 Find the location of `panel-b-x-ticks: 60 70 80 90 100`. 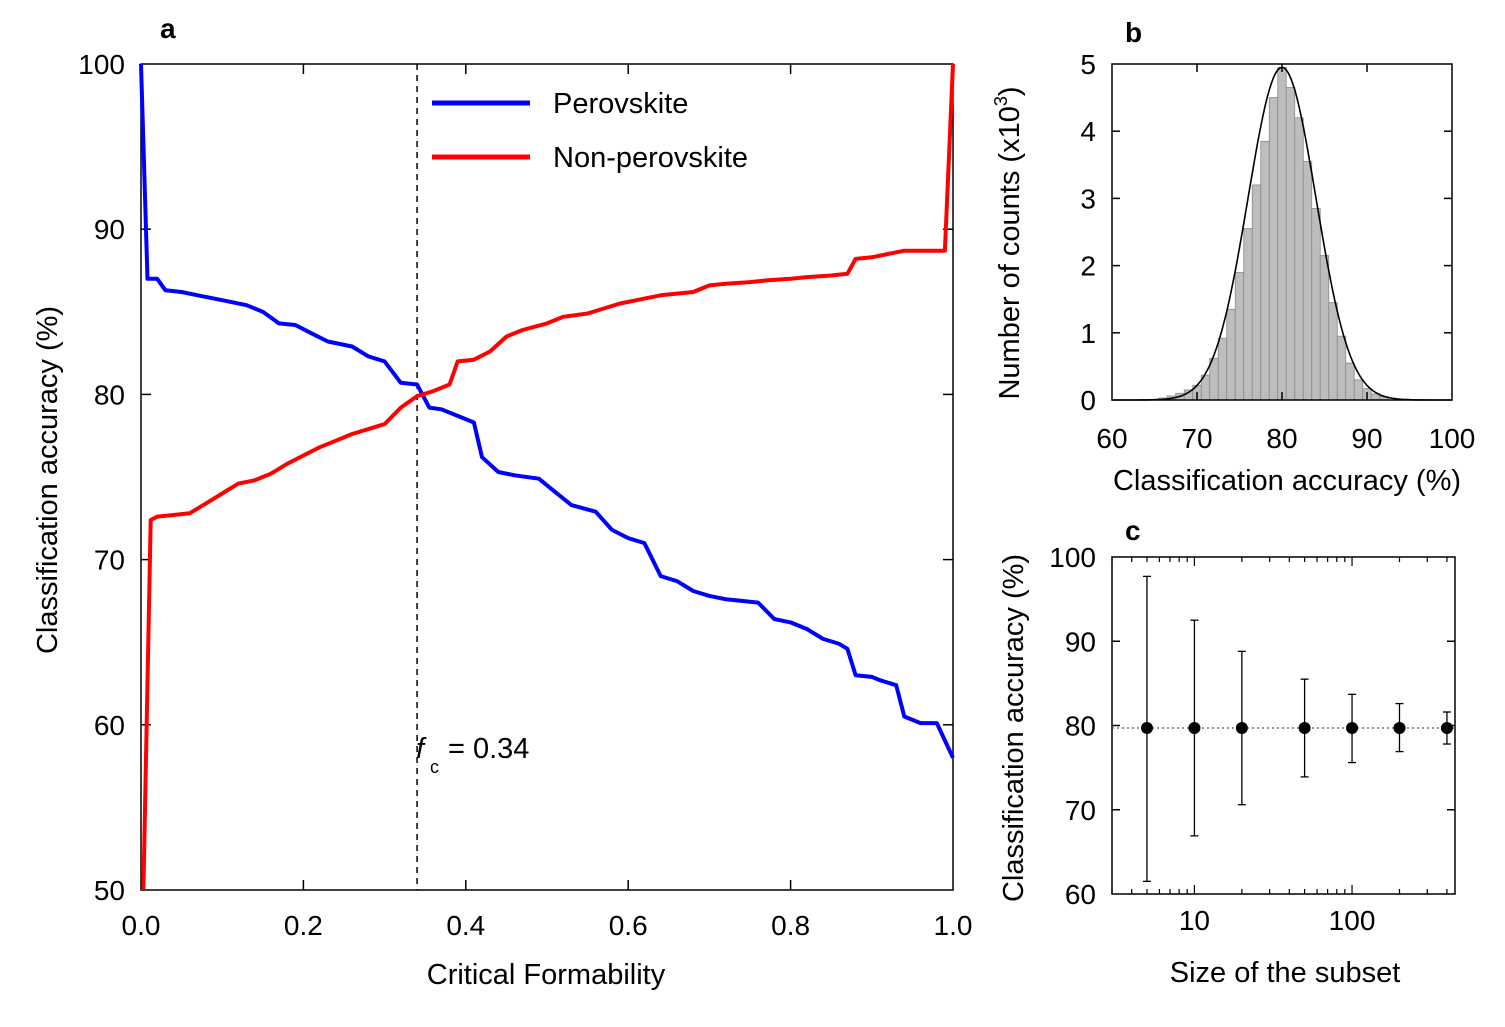

panel-b-x-ticks: 60 70 80 90 100 is located at coordinates (1285, 259).